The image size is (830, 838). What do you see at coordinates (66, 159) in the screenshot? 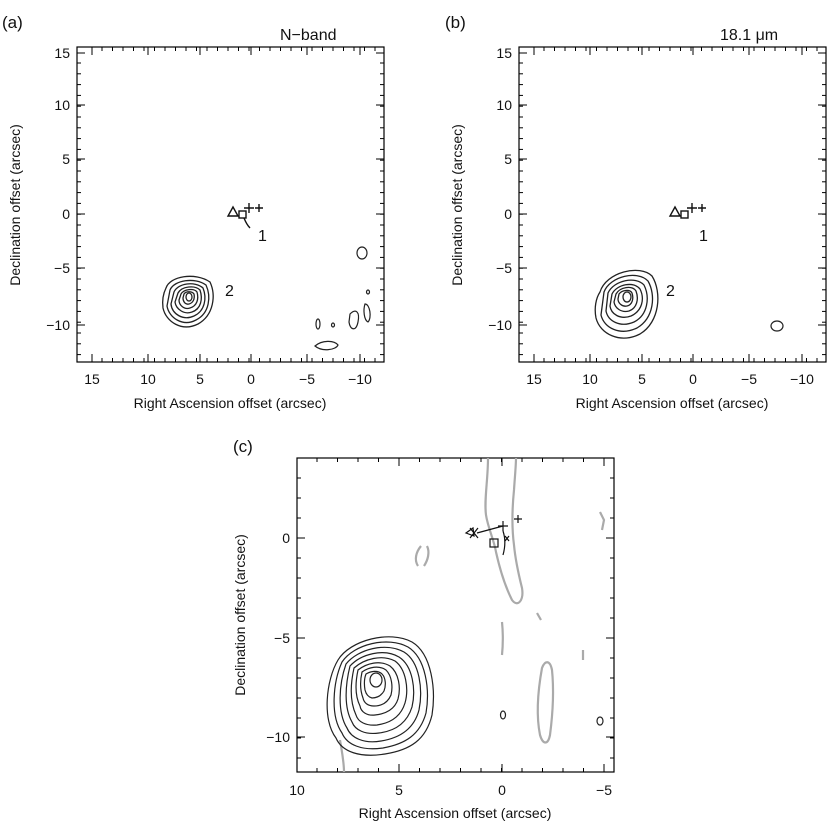
I see `panel-a-ytick: 5` at bounding box center [66, 159].